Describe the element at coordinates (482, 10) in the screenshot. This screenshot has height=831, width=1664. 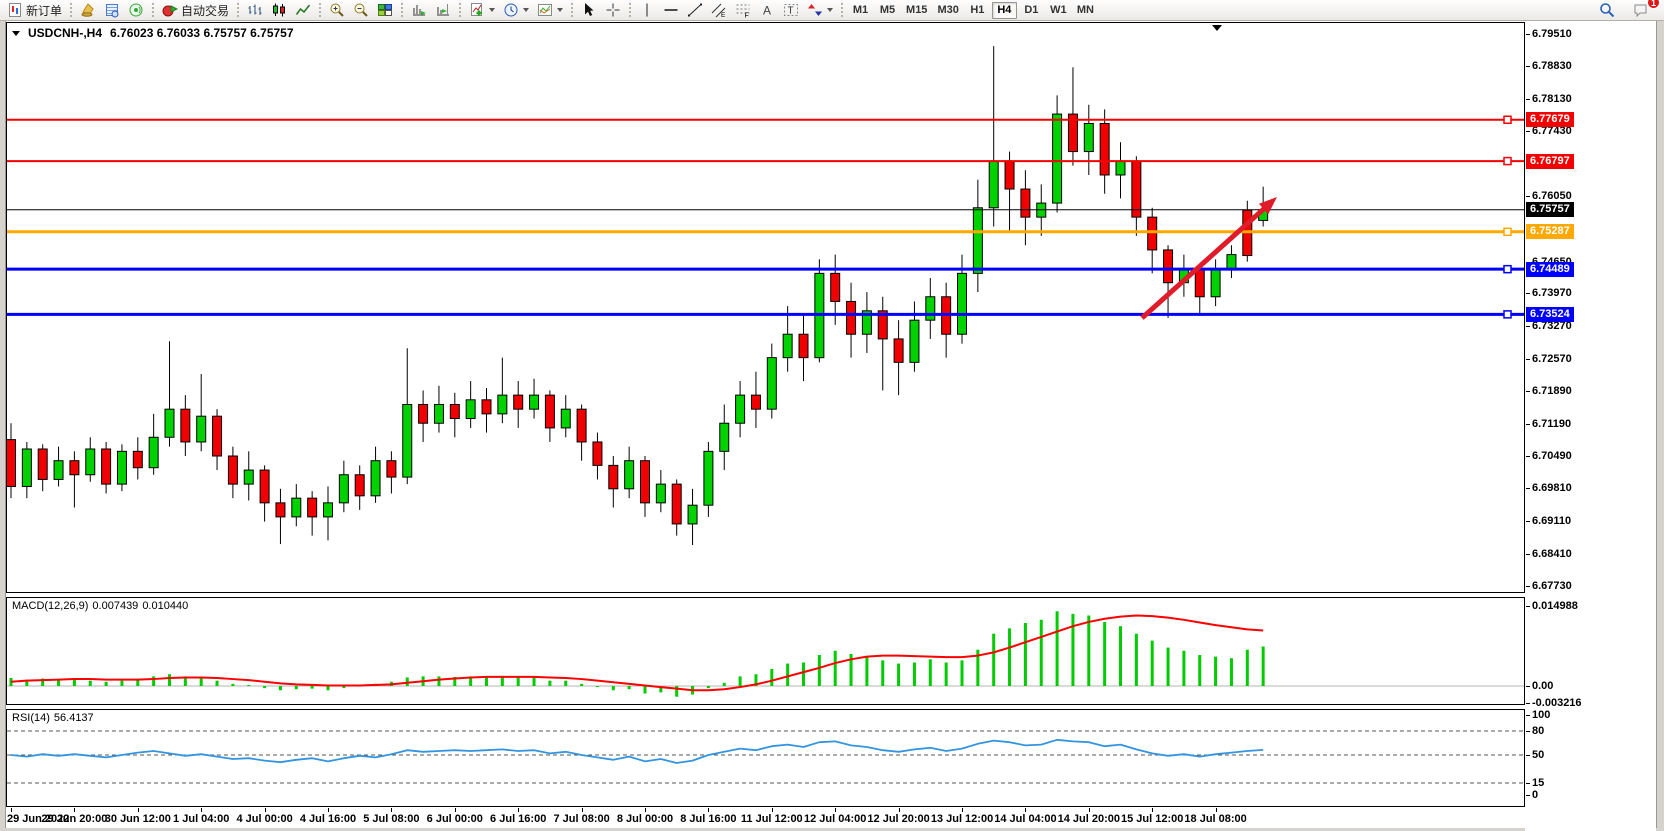
I see `indicators-button` at that location.